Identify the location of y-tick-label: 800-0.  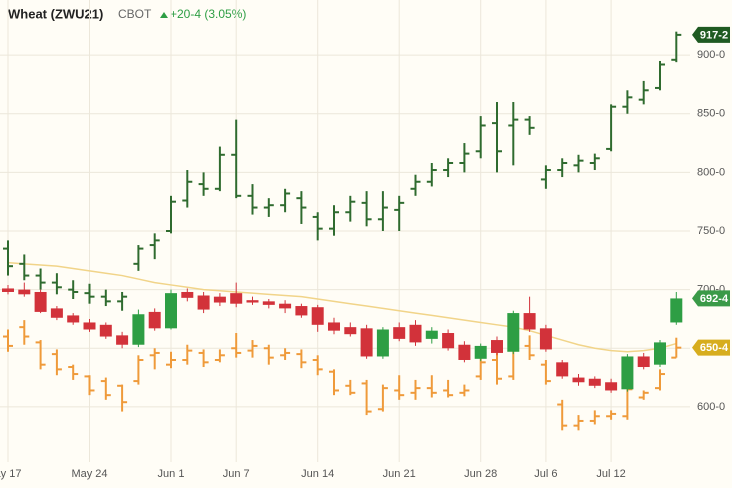
(711, 172).